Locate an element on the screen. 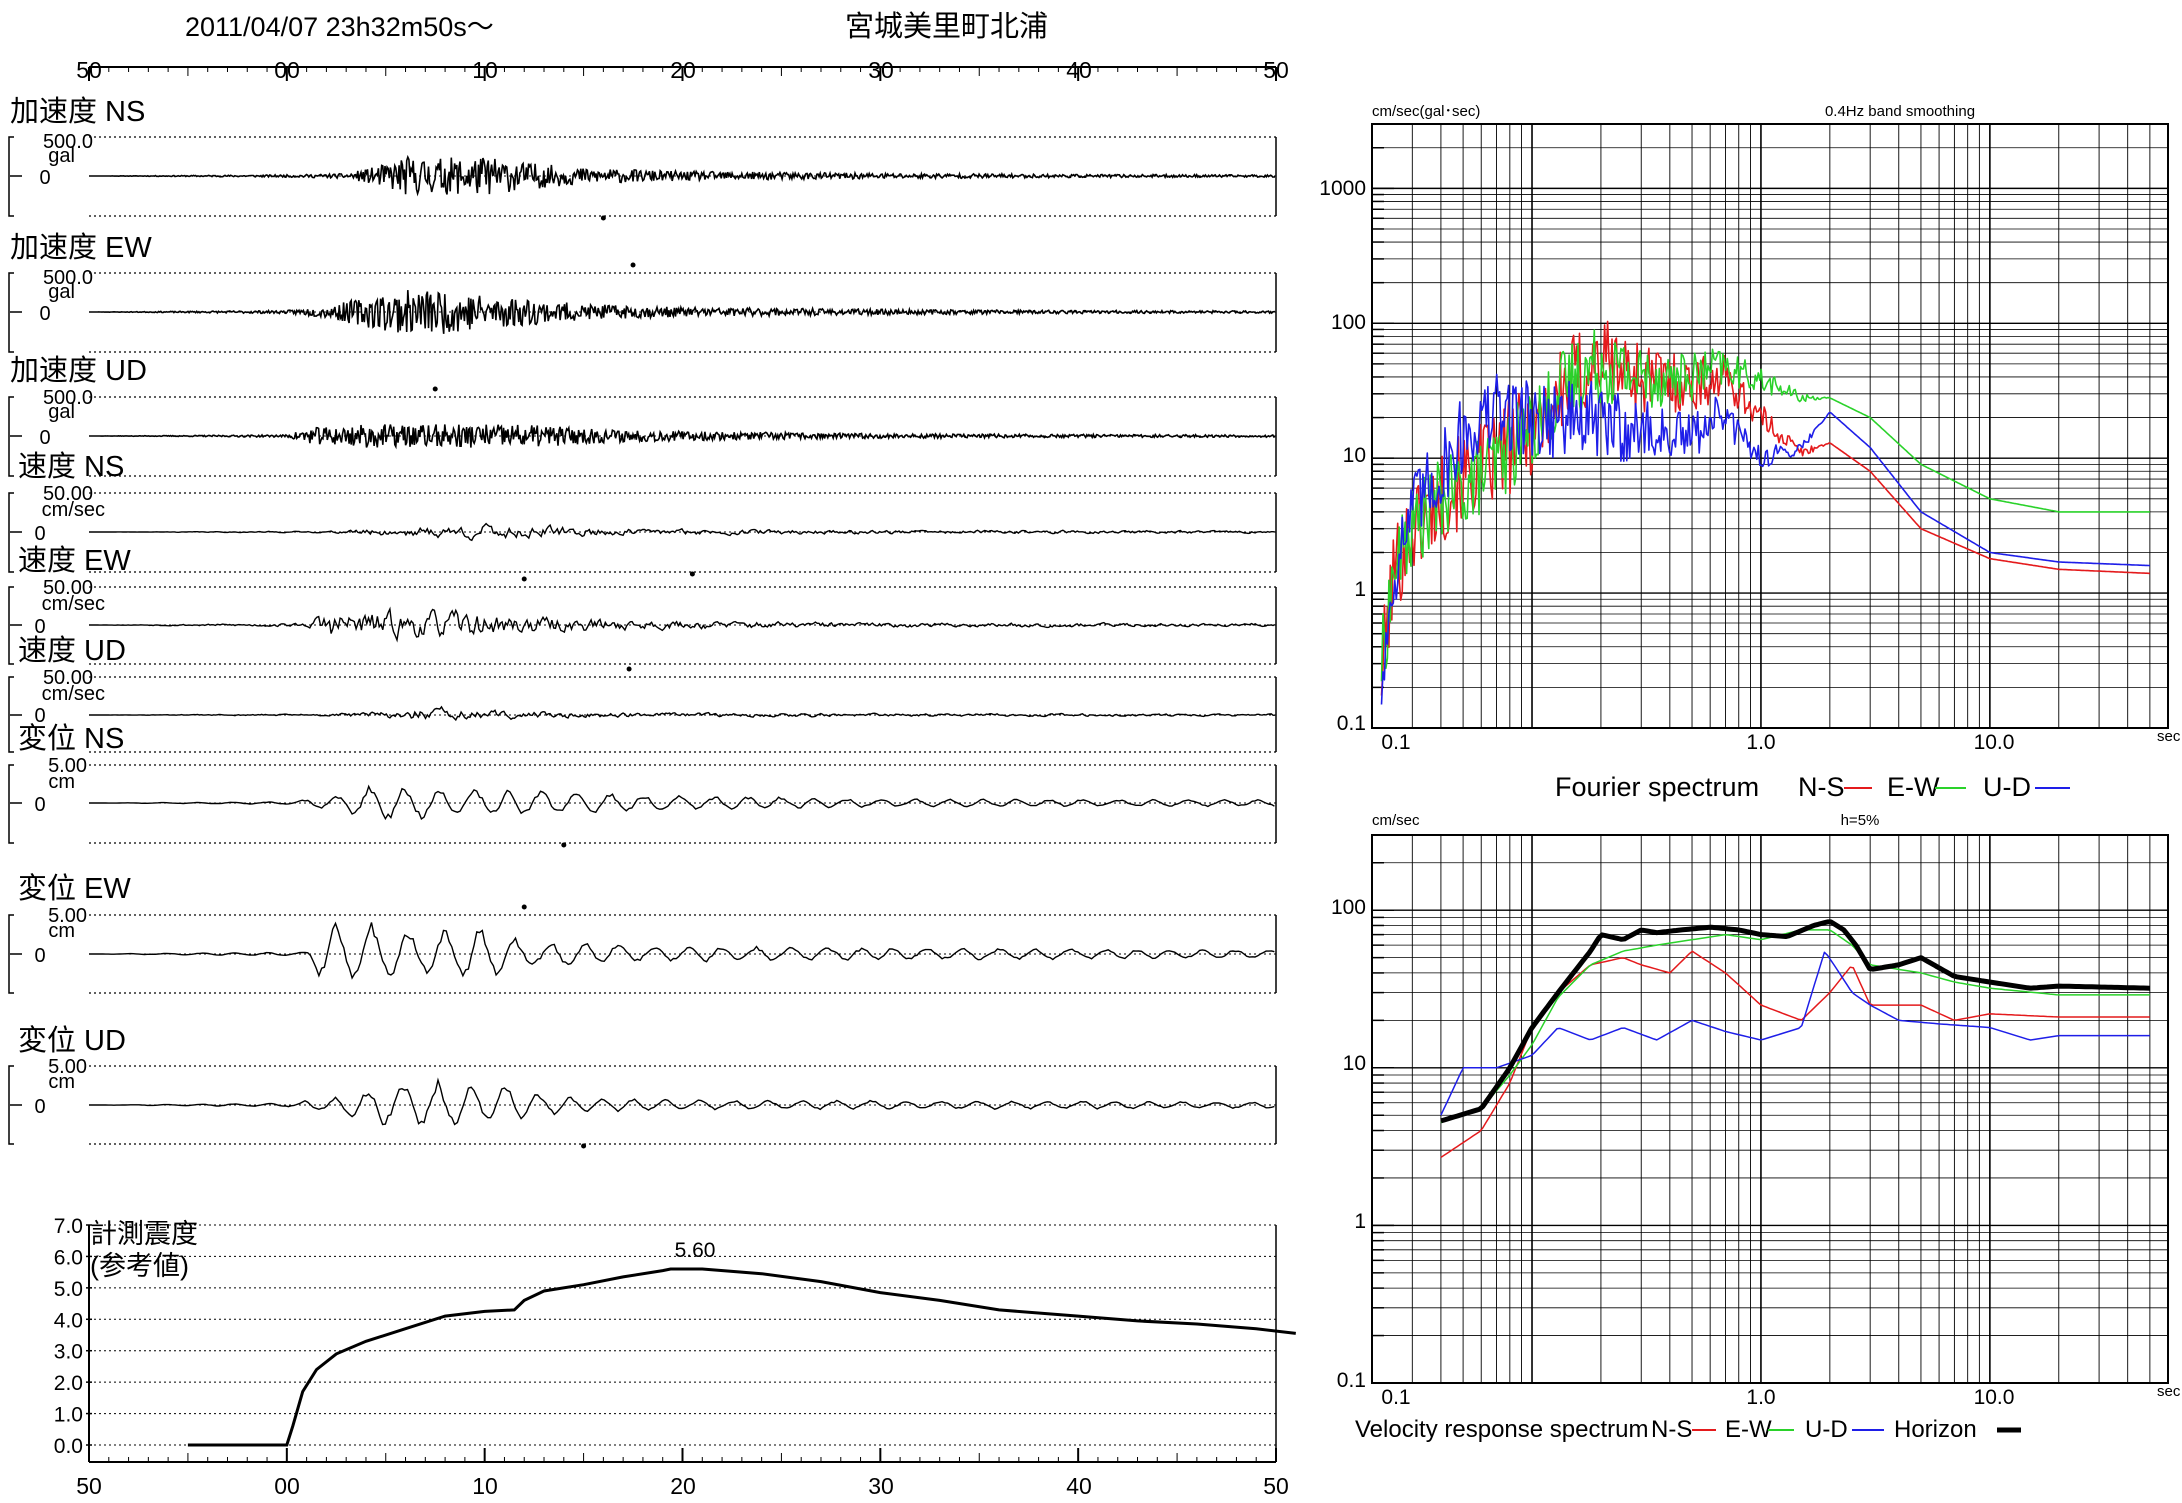 The height and width of the screenshot is (1503, 2182). intensity-y-ticks: 7.0 6.0 5.0 4.0 3.0 2.0 1.0 0.0 is located at coordinates (665, 1338).